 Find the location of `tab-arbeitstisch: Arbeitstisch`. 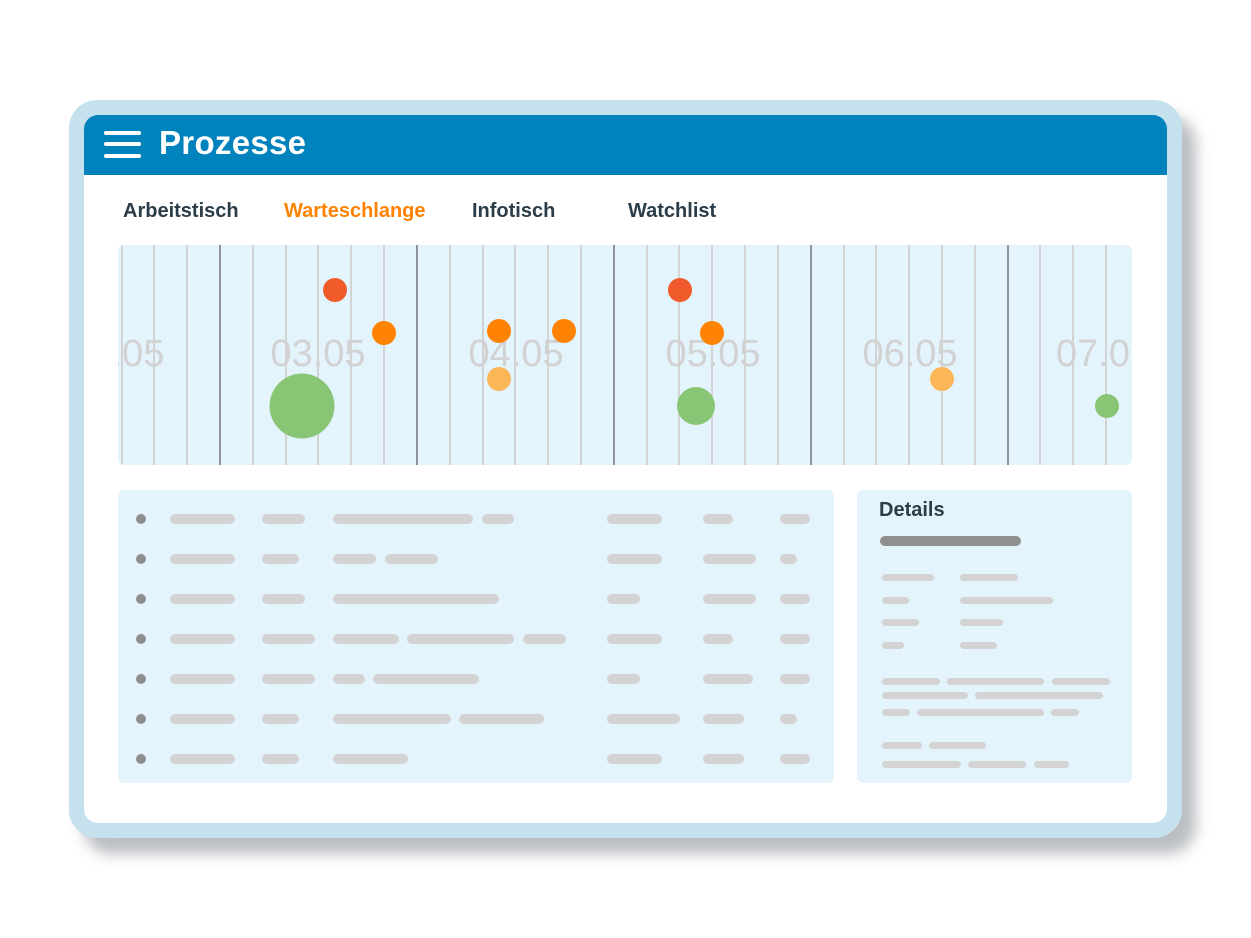

tab-arbeitstisch: Arbeitstisch is located at coordinates (181, 211).